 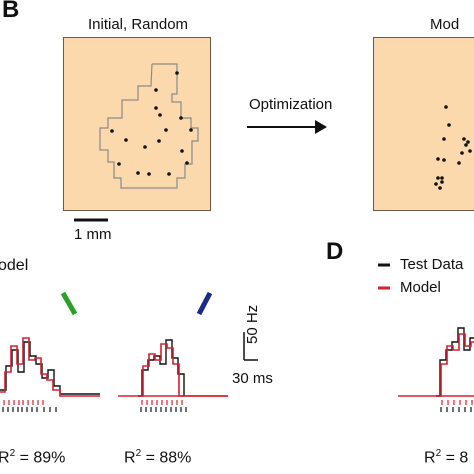 I want to click on r2-d: R2 = 8, so click(x=446, y=457).